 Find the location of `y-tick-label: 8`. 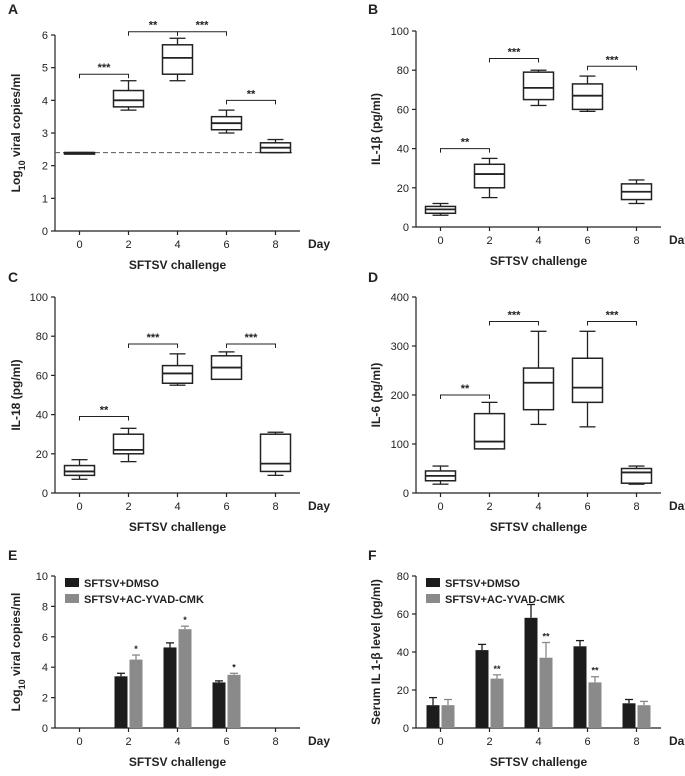

y-tick-label: 8 is located at coordinates (45, 607).